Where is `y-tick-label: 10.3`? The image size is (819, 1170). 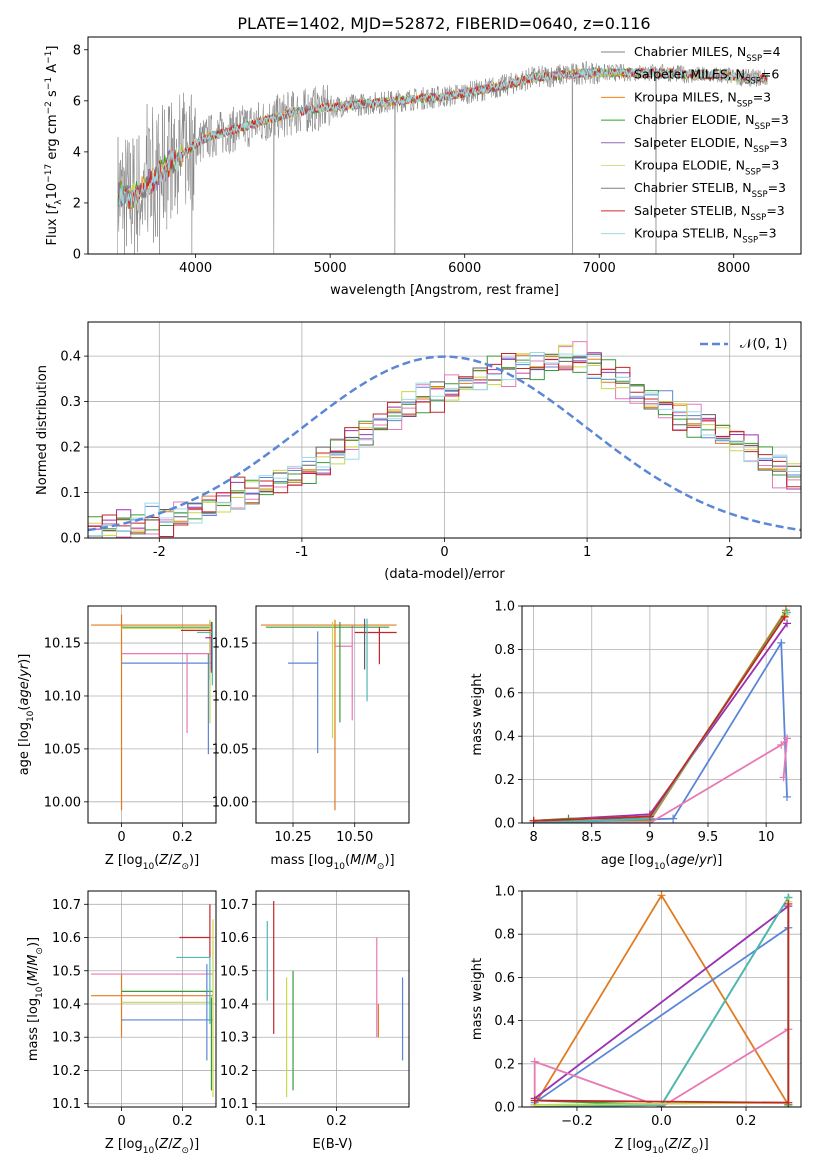
y-tick-label: 10.3 is located at coordinates (234, 1038).